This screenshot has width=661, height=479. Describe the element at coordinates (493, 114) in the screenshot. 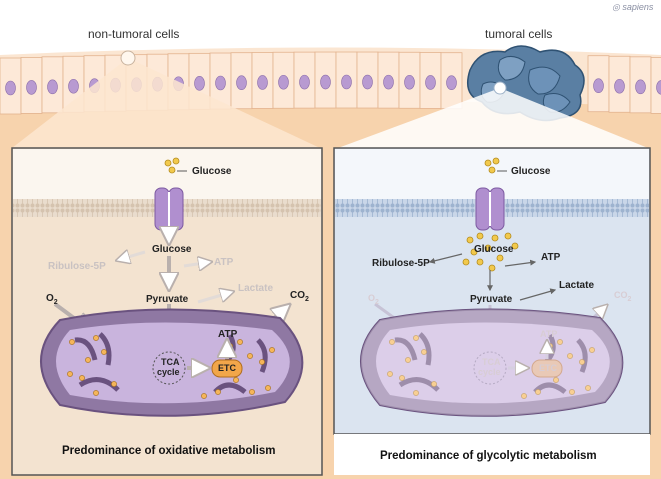

I see `zoom-cone-right` at that location.